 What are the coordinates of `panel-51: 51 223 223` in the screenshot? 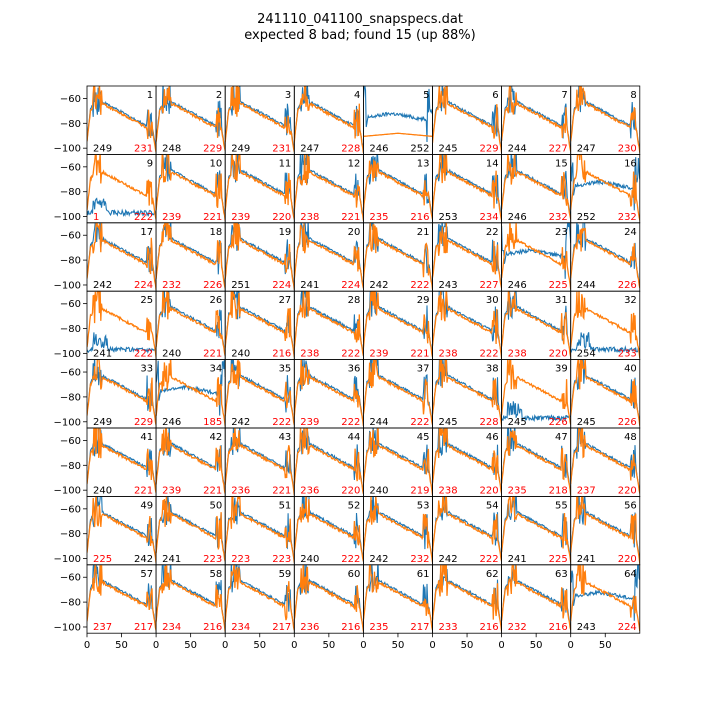 It's located at (259, 530).